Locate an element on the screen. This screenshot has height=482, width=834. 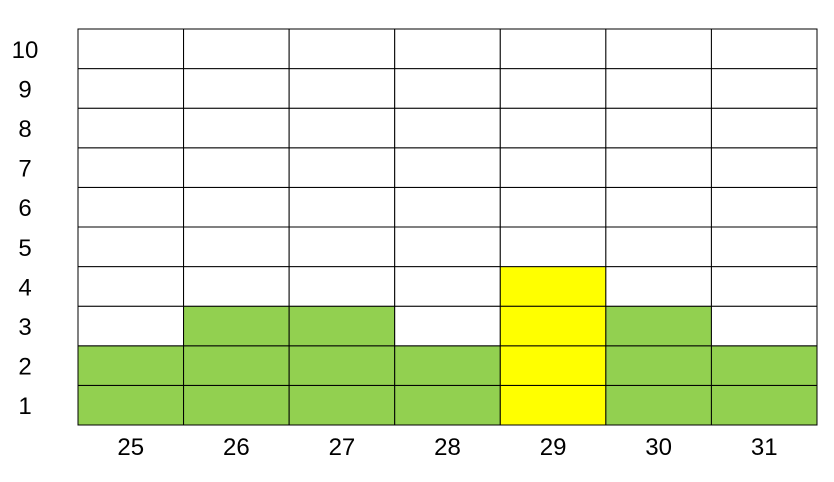
y-tick-label-2: 2 is located at coordinates (24, 367).